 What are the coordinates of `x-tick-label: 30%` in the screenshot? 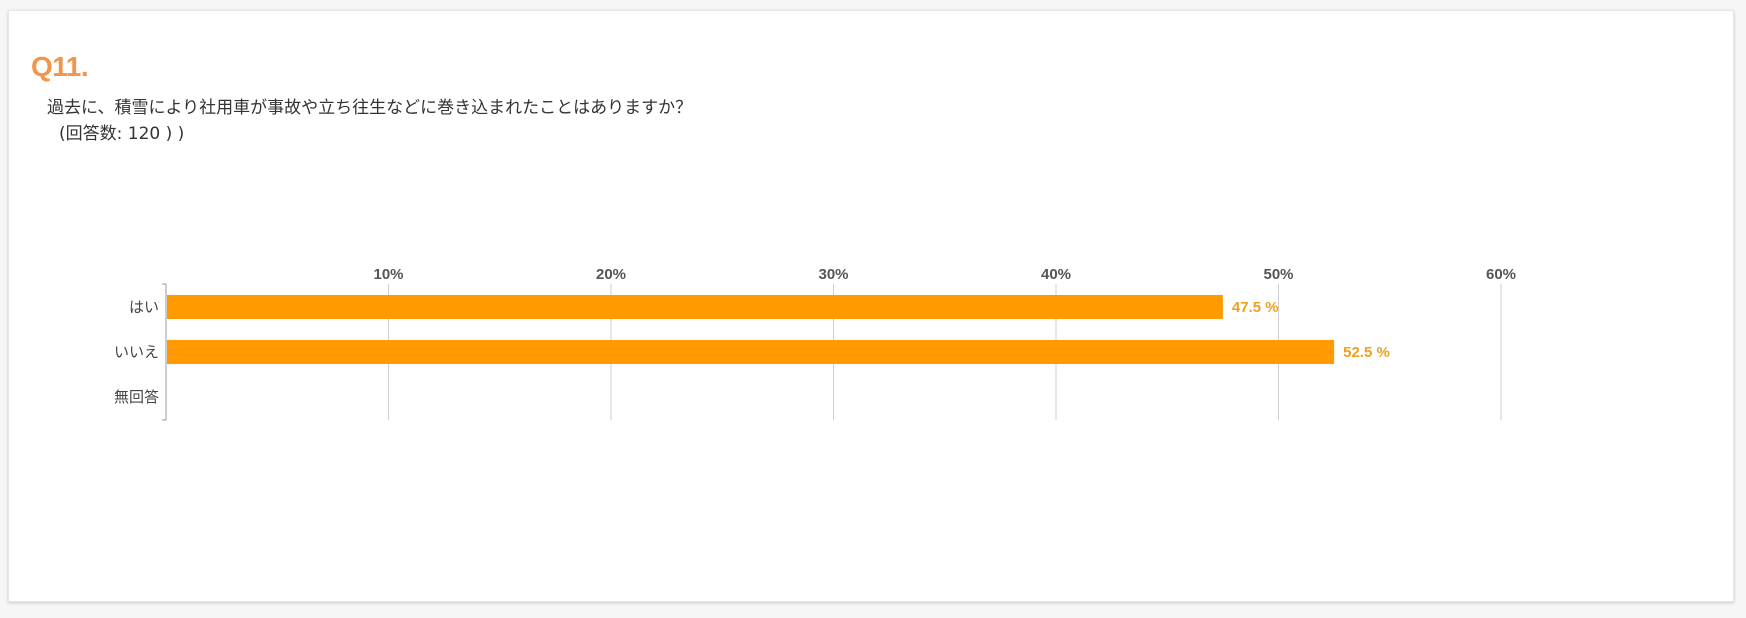 It's located at (833, 274).